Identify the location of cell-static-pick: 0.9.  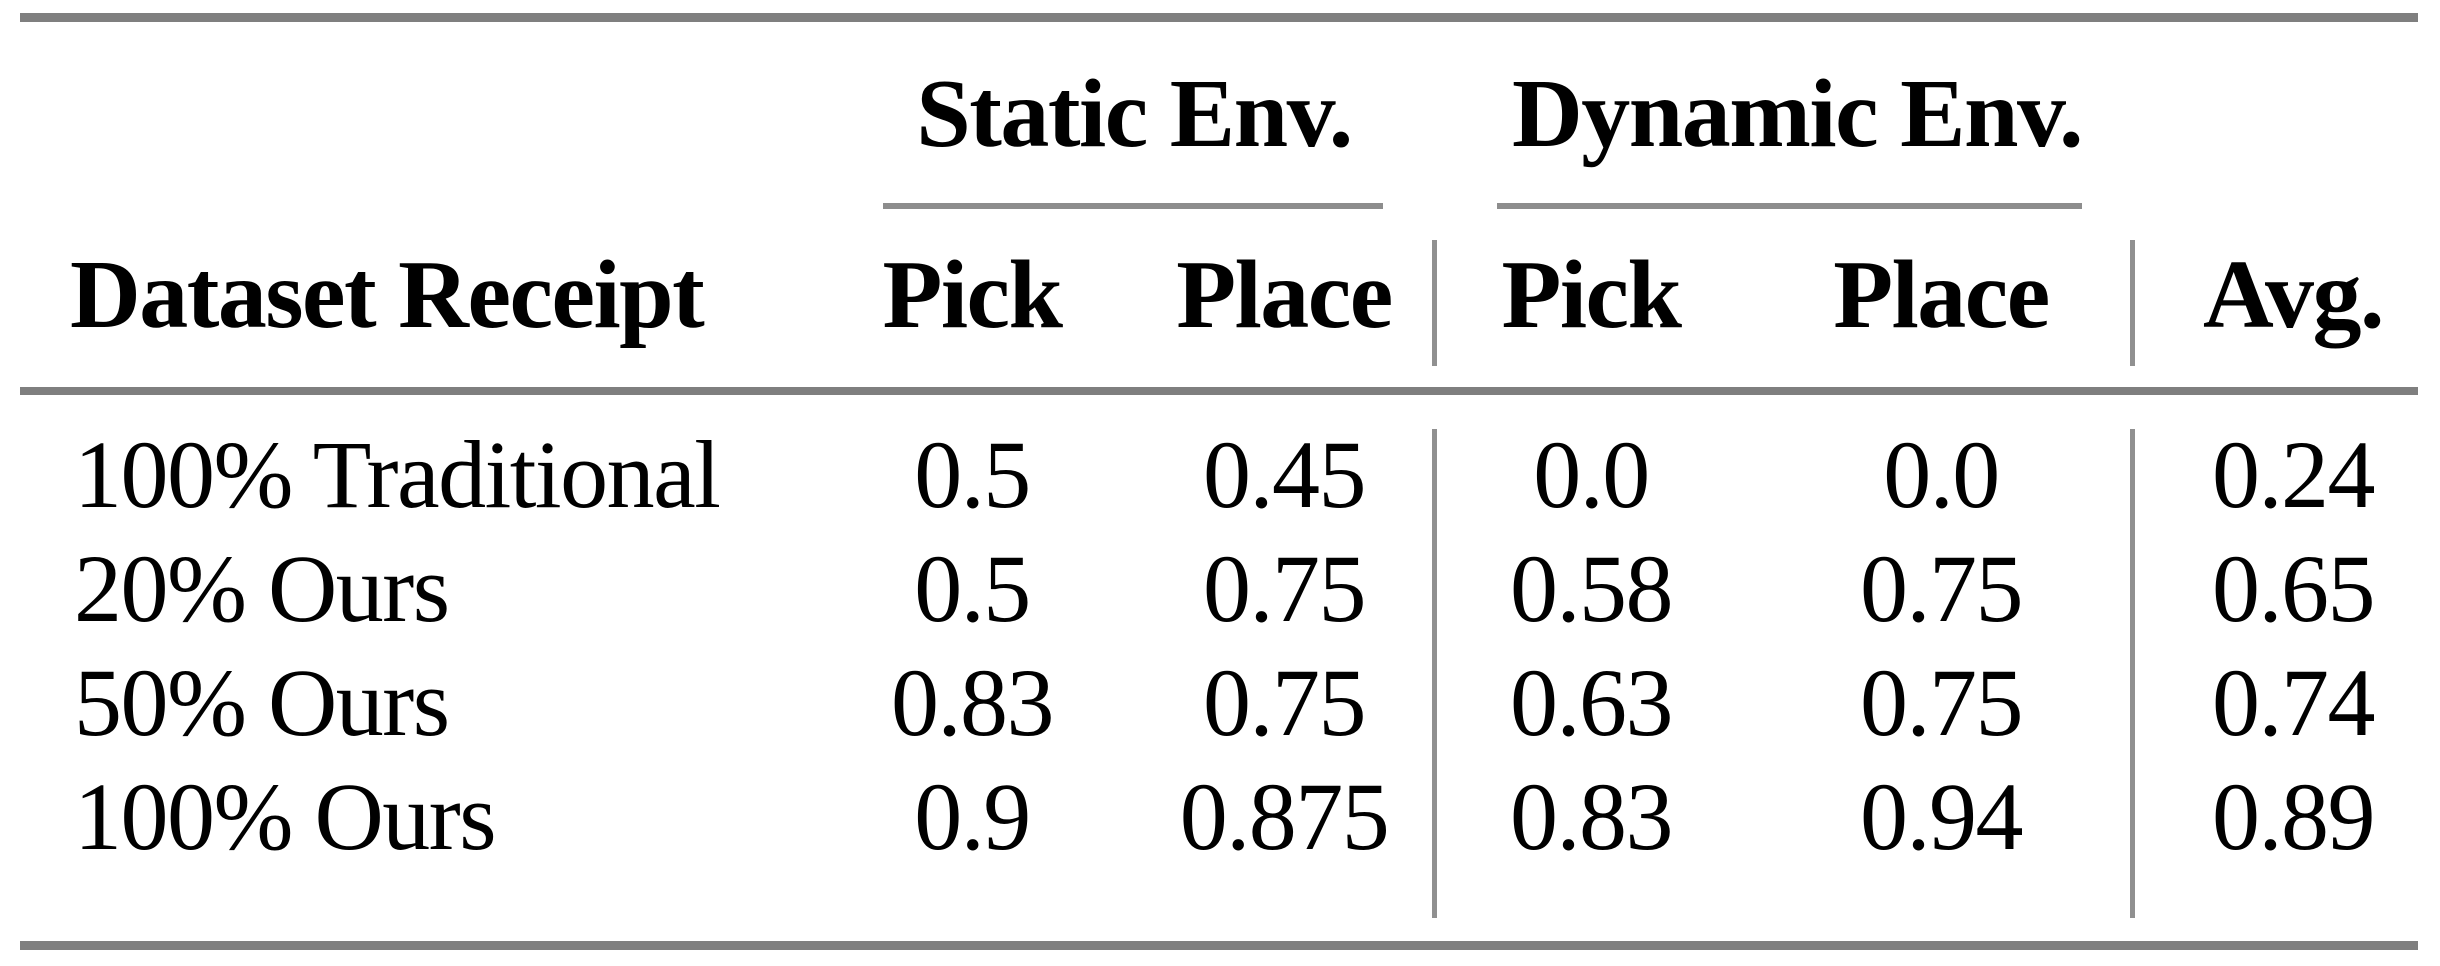
(972, 816).